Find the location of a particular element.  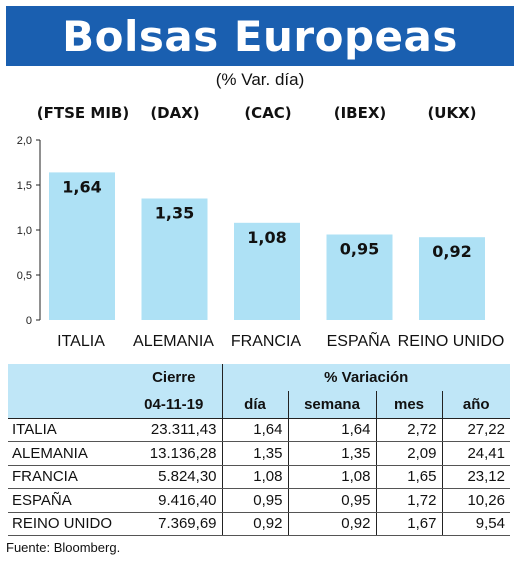

row-mes: 1,72 is located at coordinates (408, 500).